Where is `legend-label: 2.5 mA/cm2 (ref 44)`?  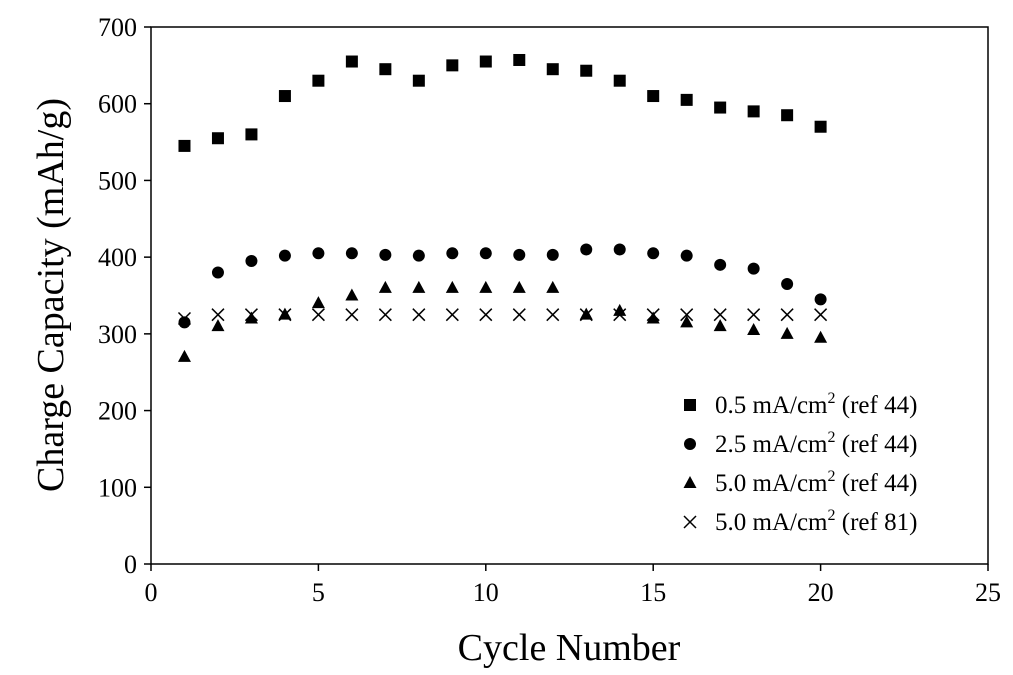
legend-label: 2.5 mA/cm2 (ref 44) is located at coordinates (816, 443).